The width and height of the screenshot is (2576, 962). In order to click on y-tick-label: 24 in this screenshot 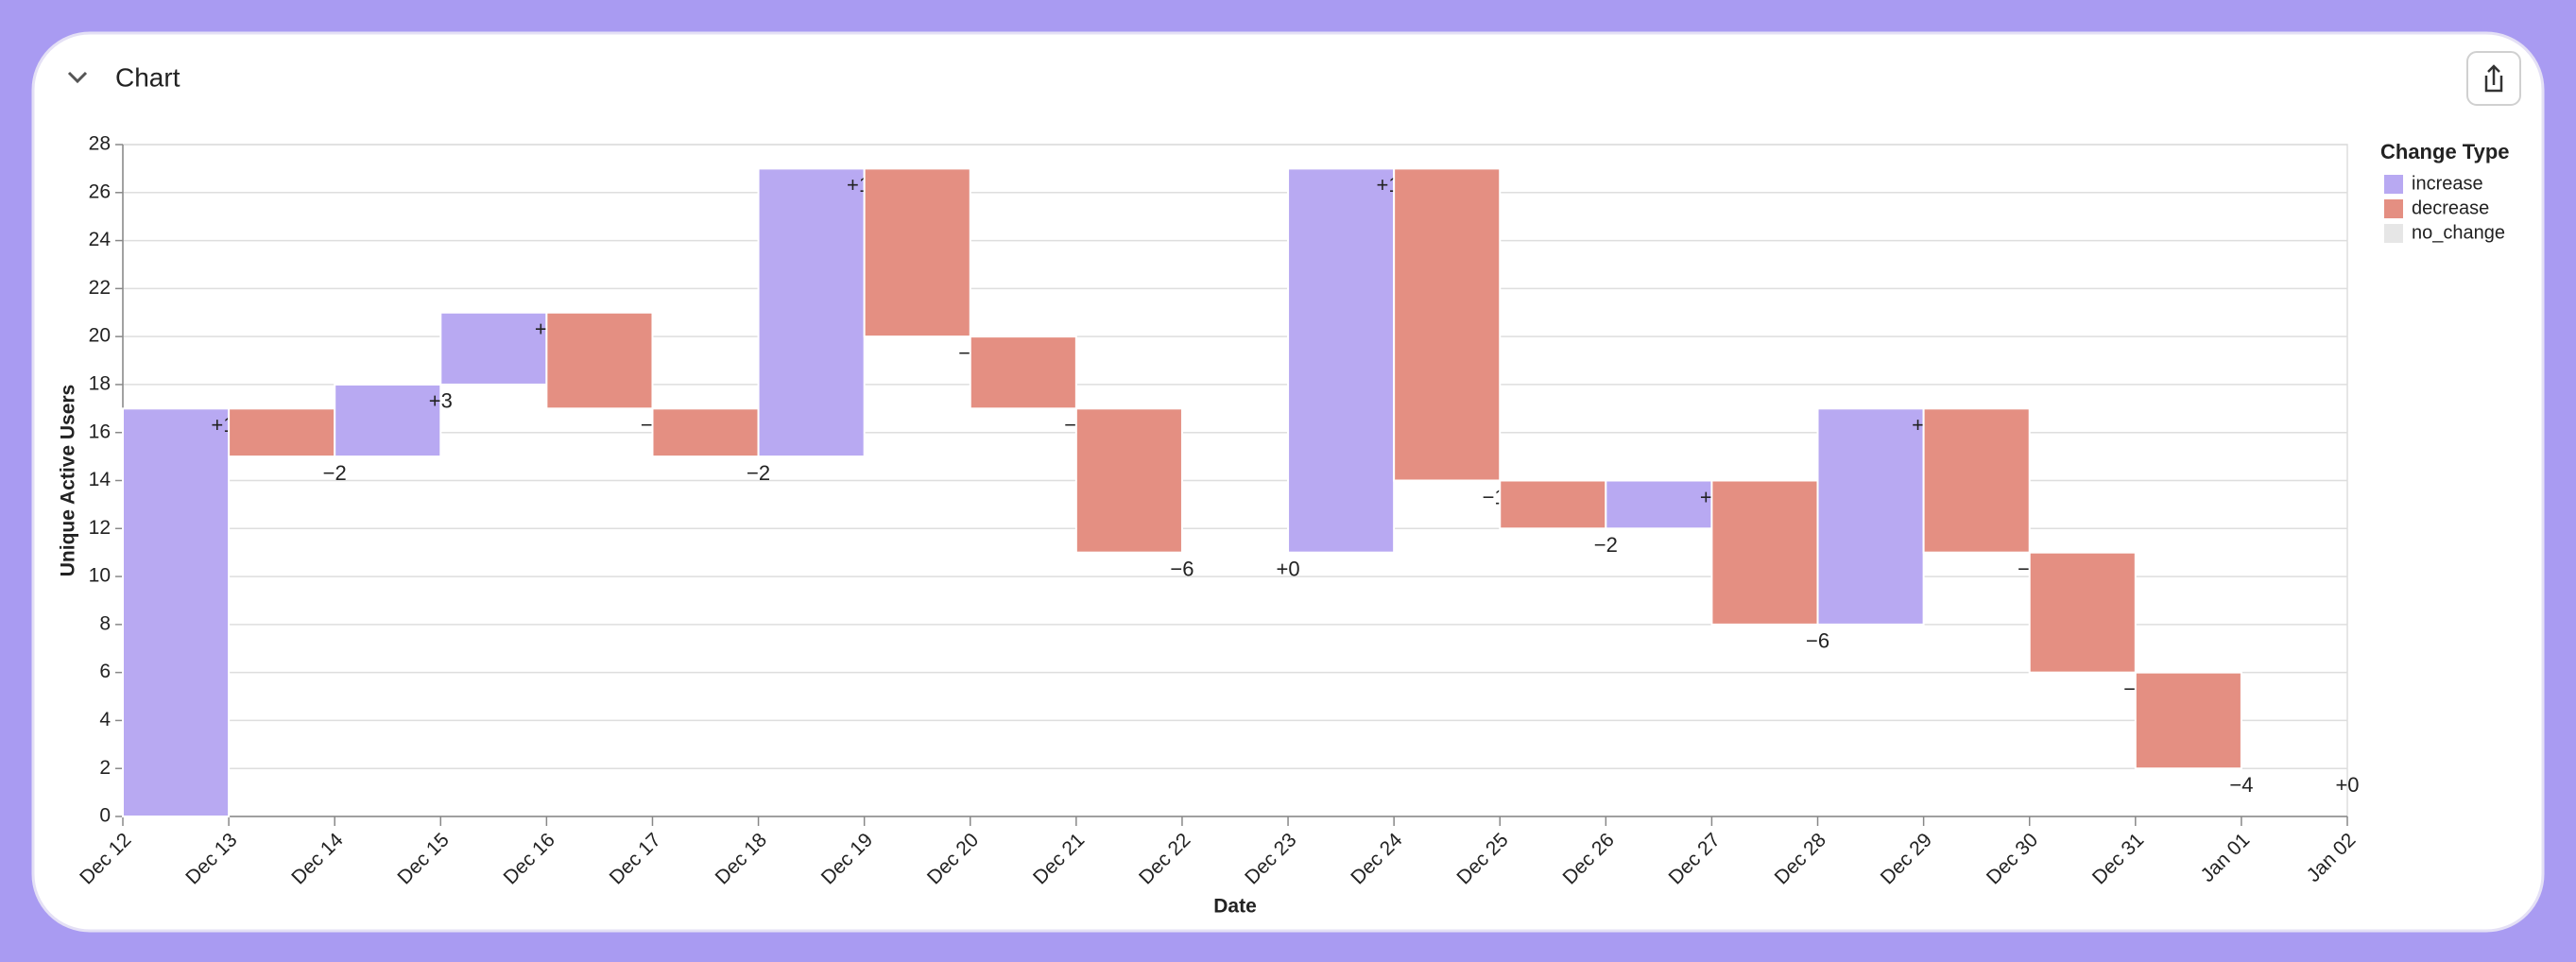, I will do `click(100, 239)`.